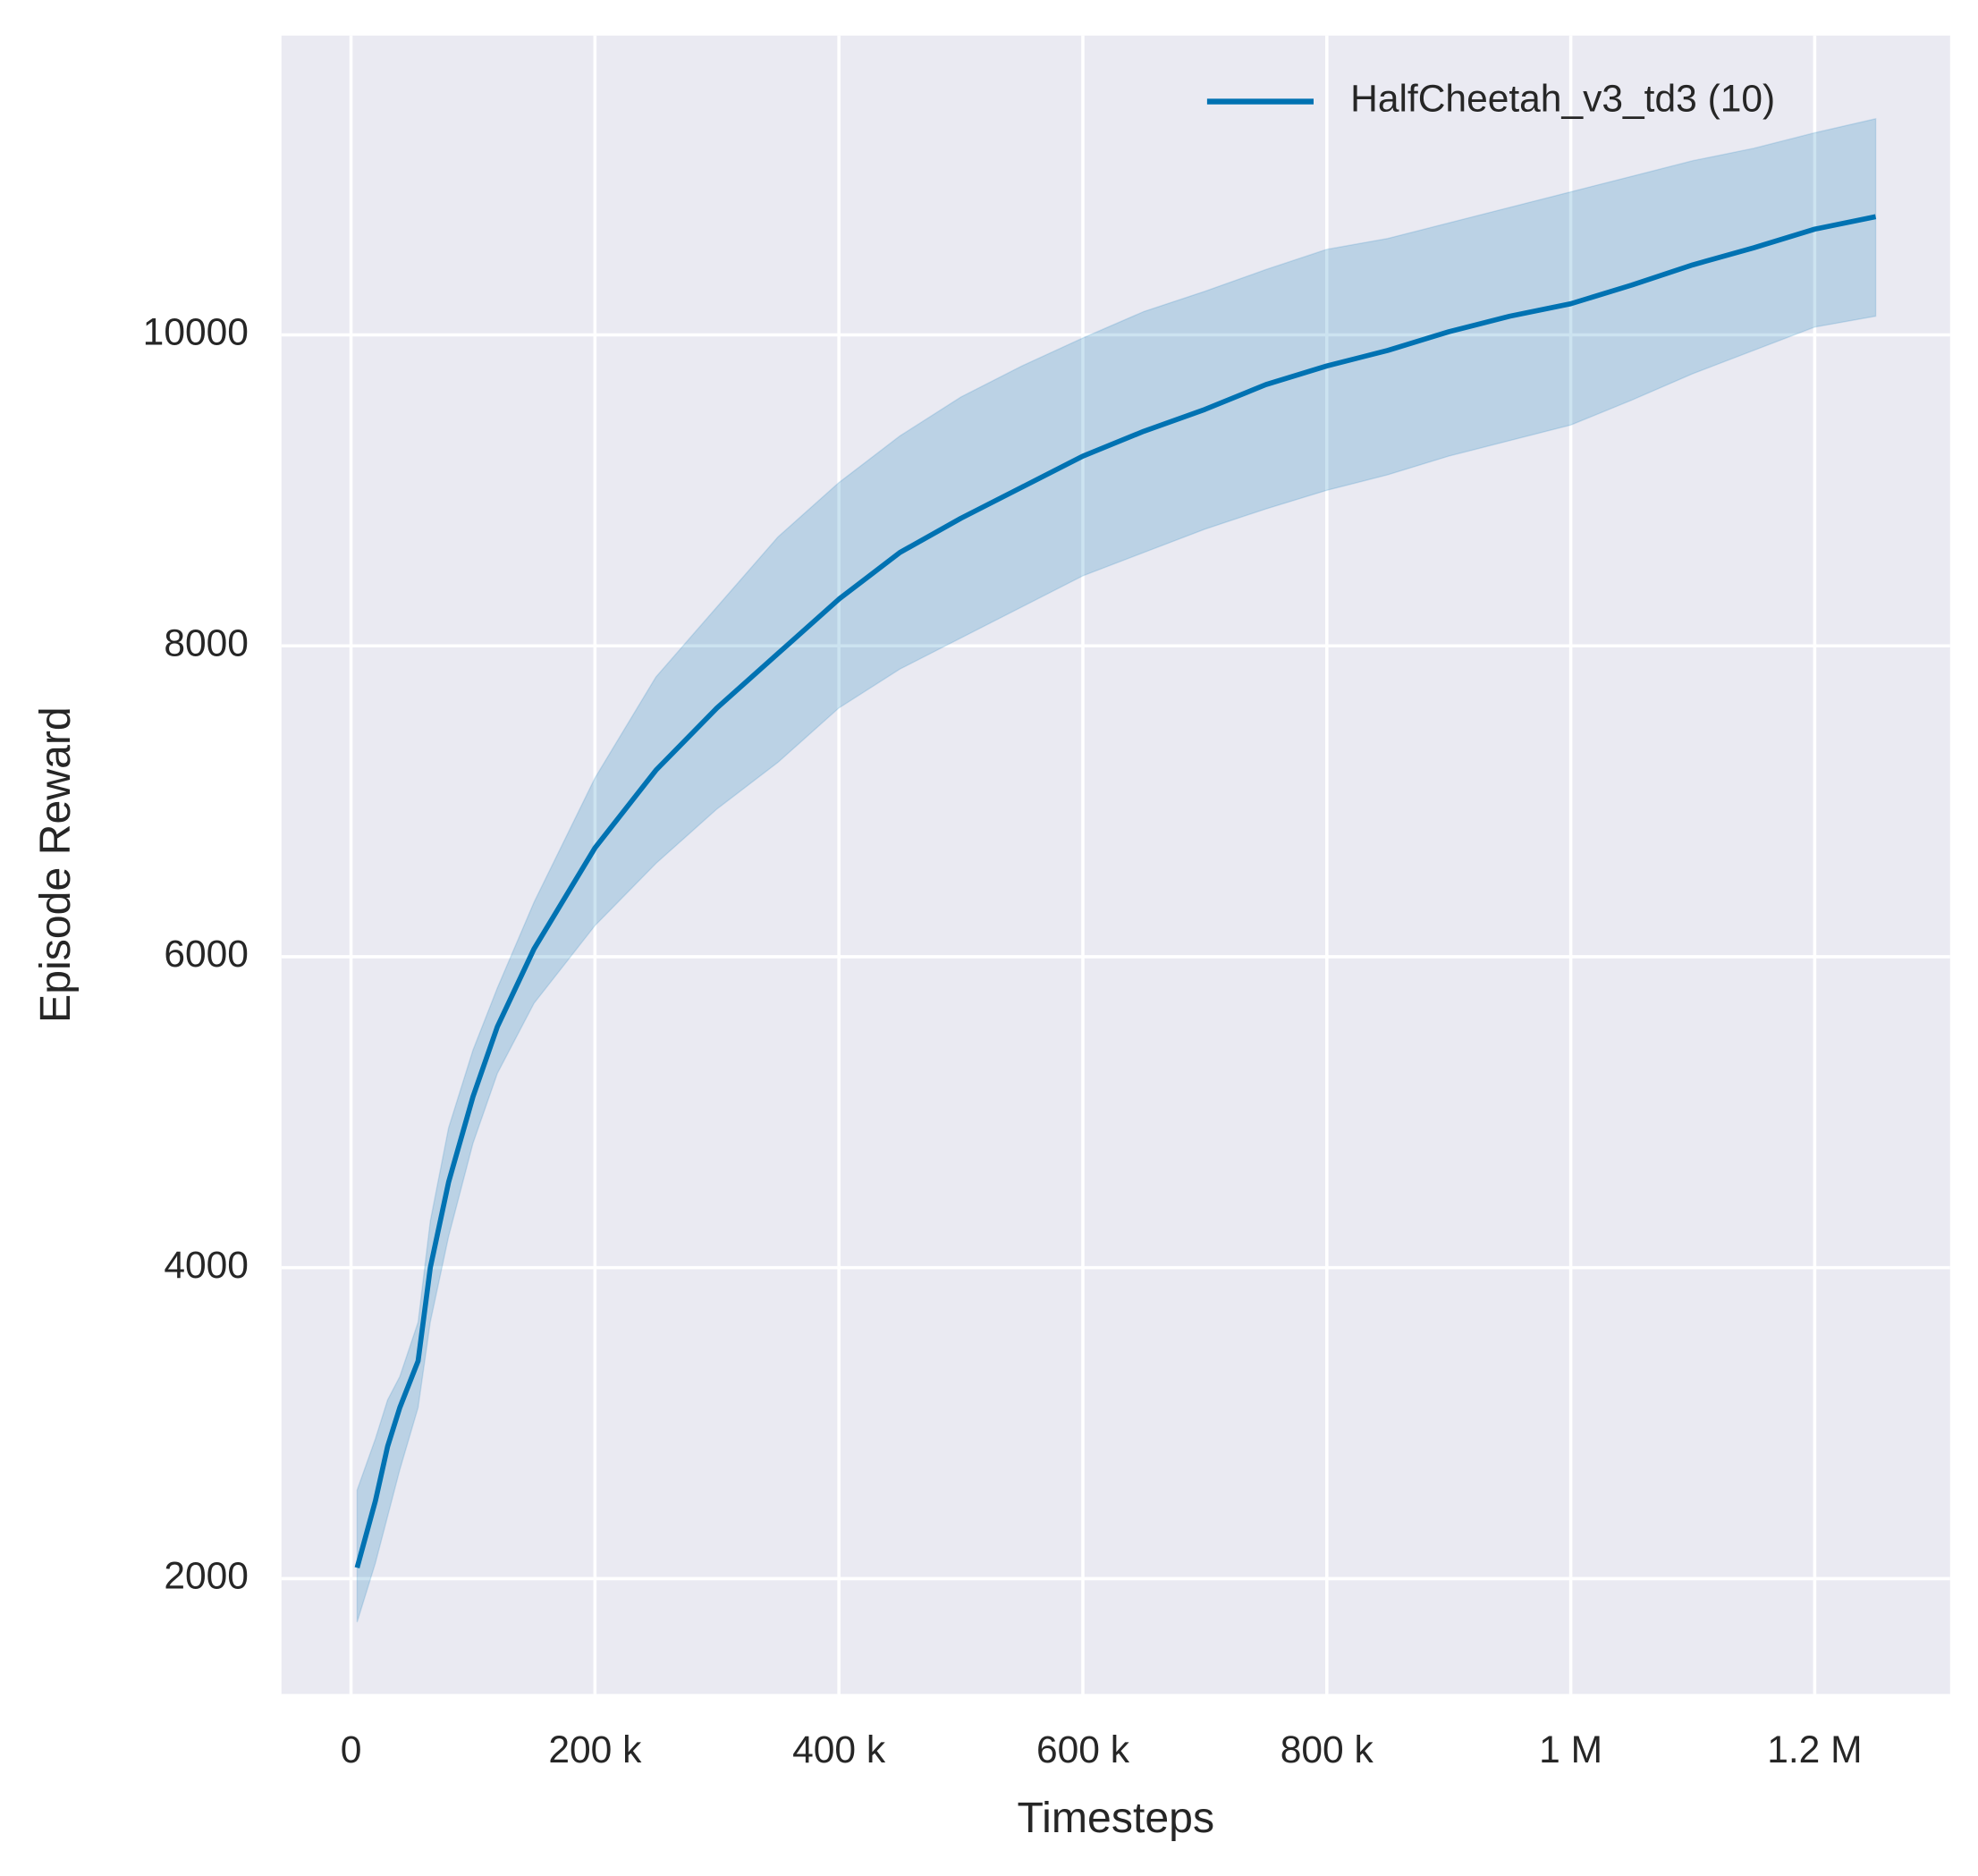  Describe the element at coordinates (1562, 100) in the screenshot. I see `legend-label: HalfCheetah_v3_td3 (10)` at that location.